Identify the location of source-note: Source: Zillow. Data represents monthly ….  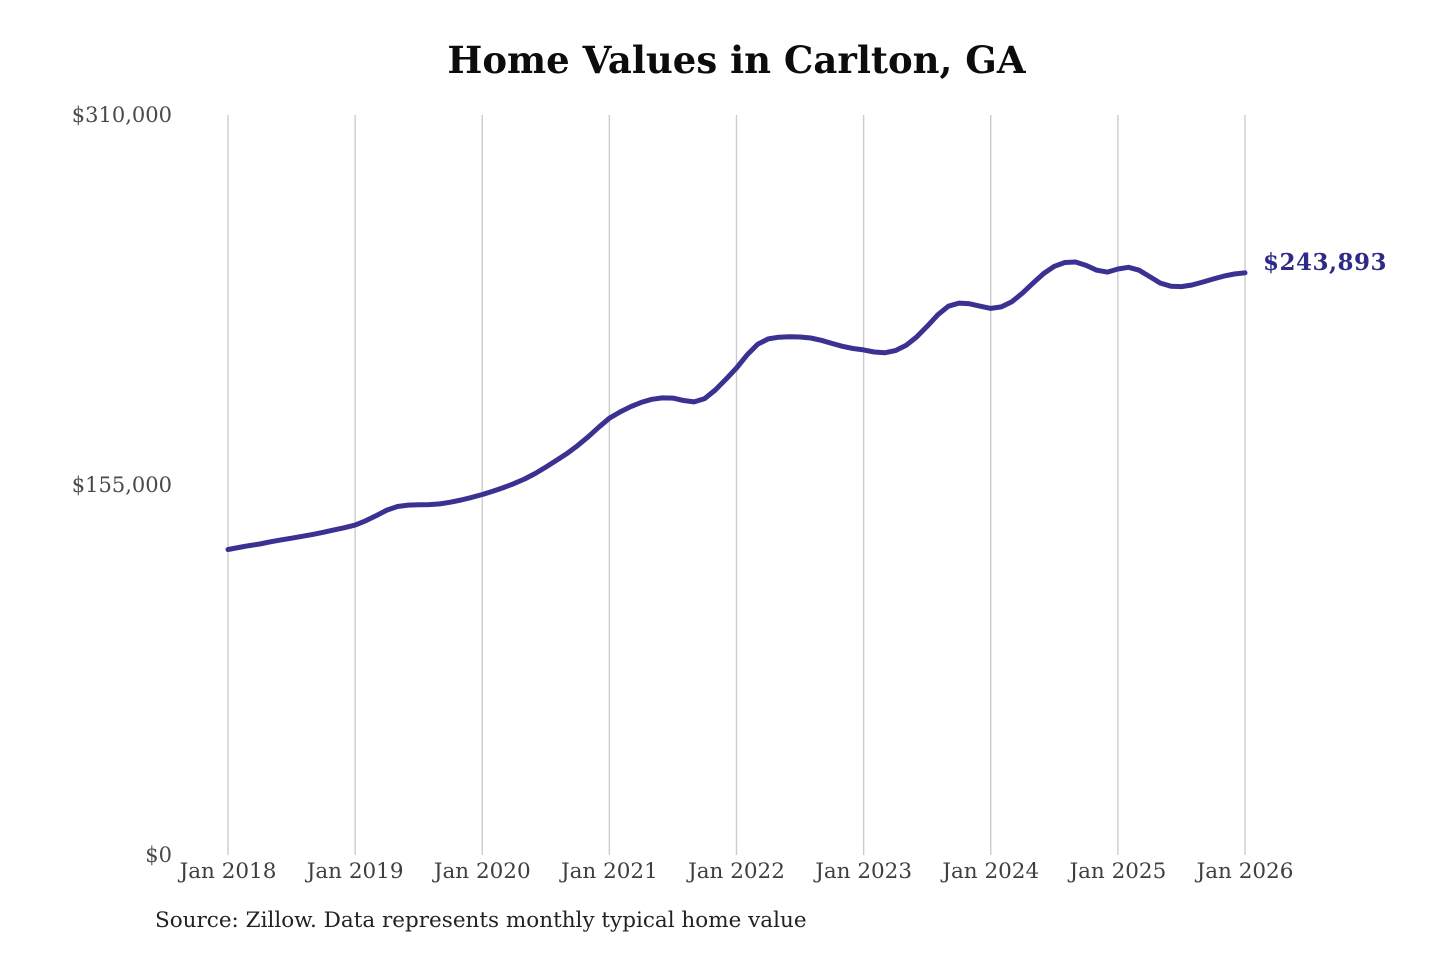
(481, 920).